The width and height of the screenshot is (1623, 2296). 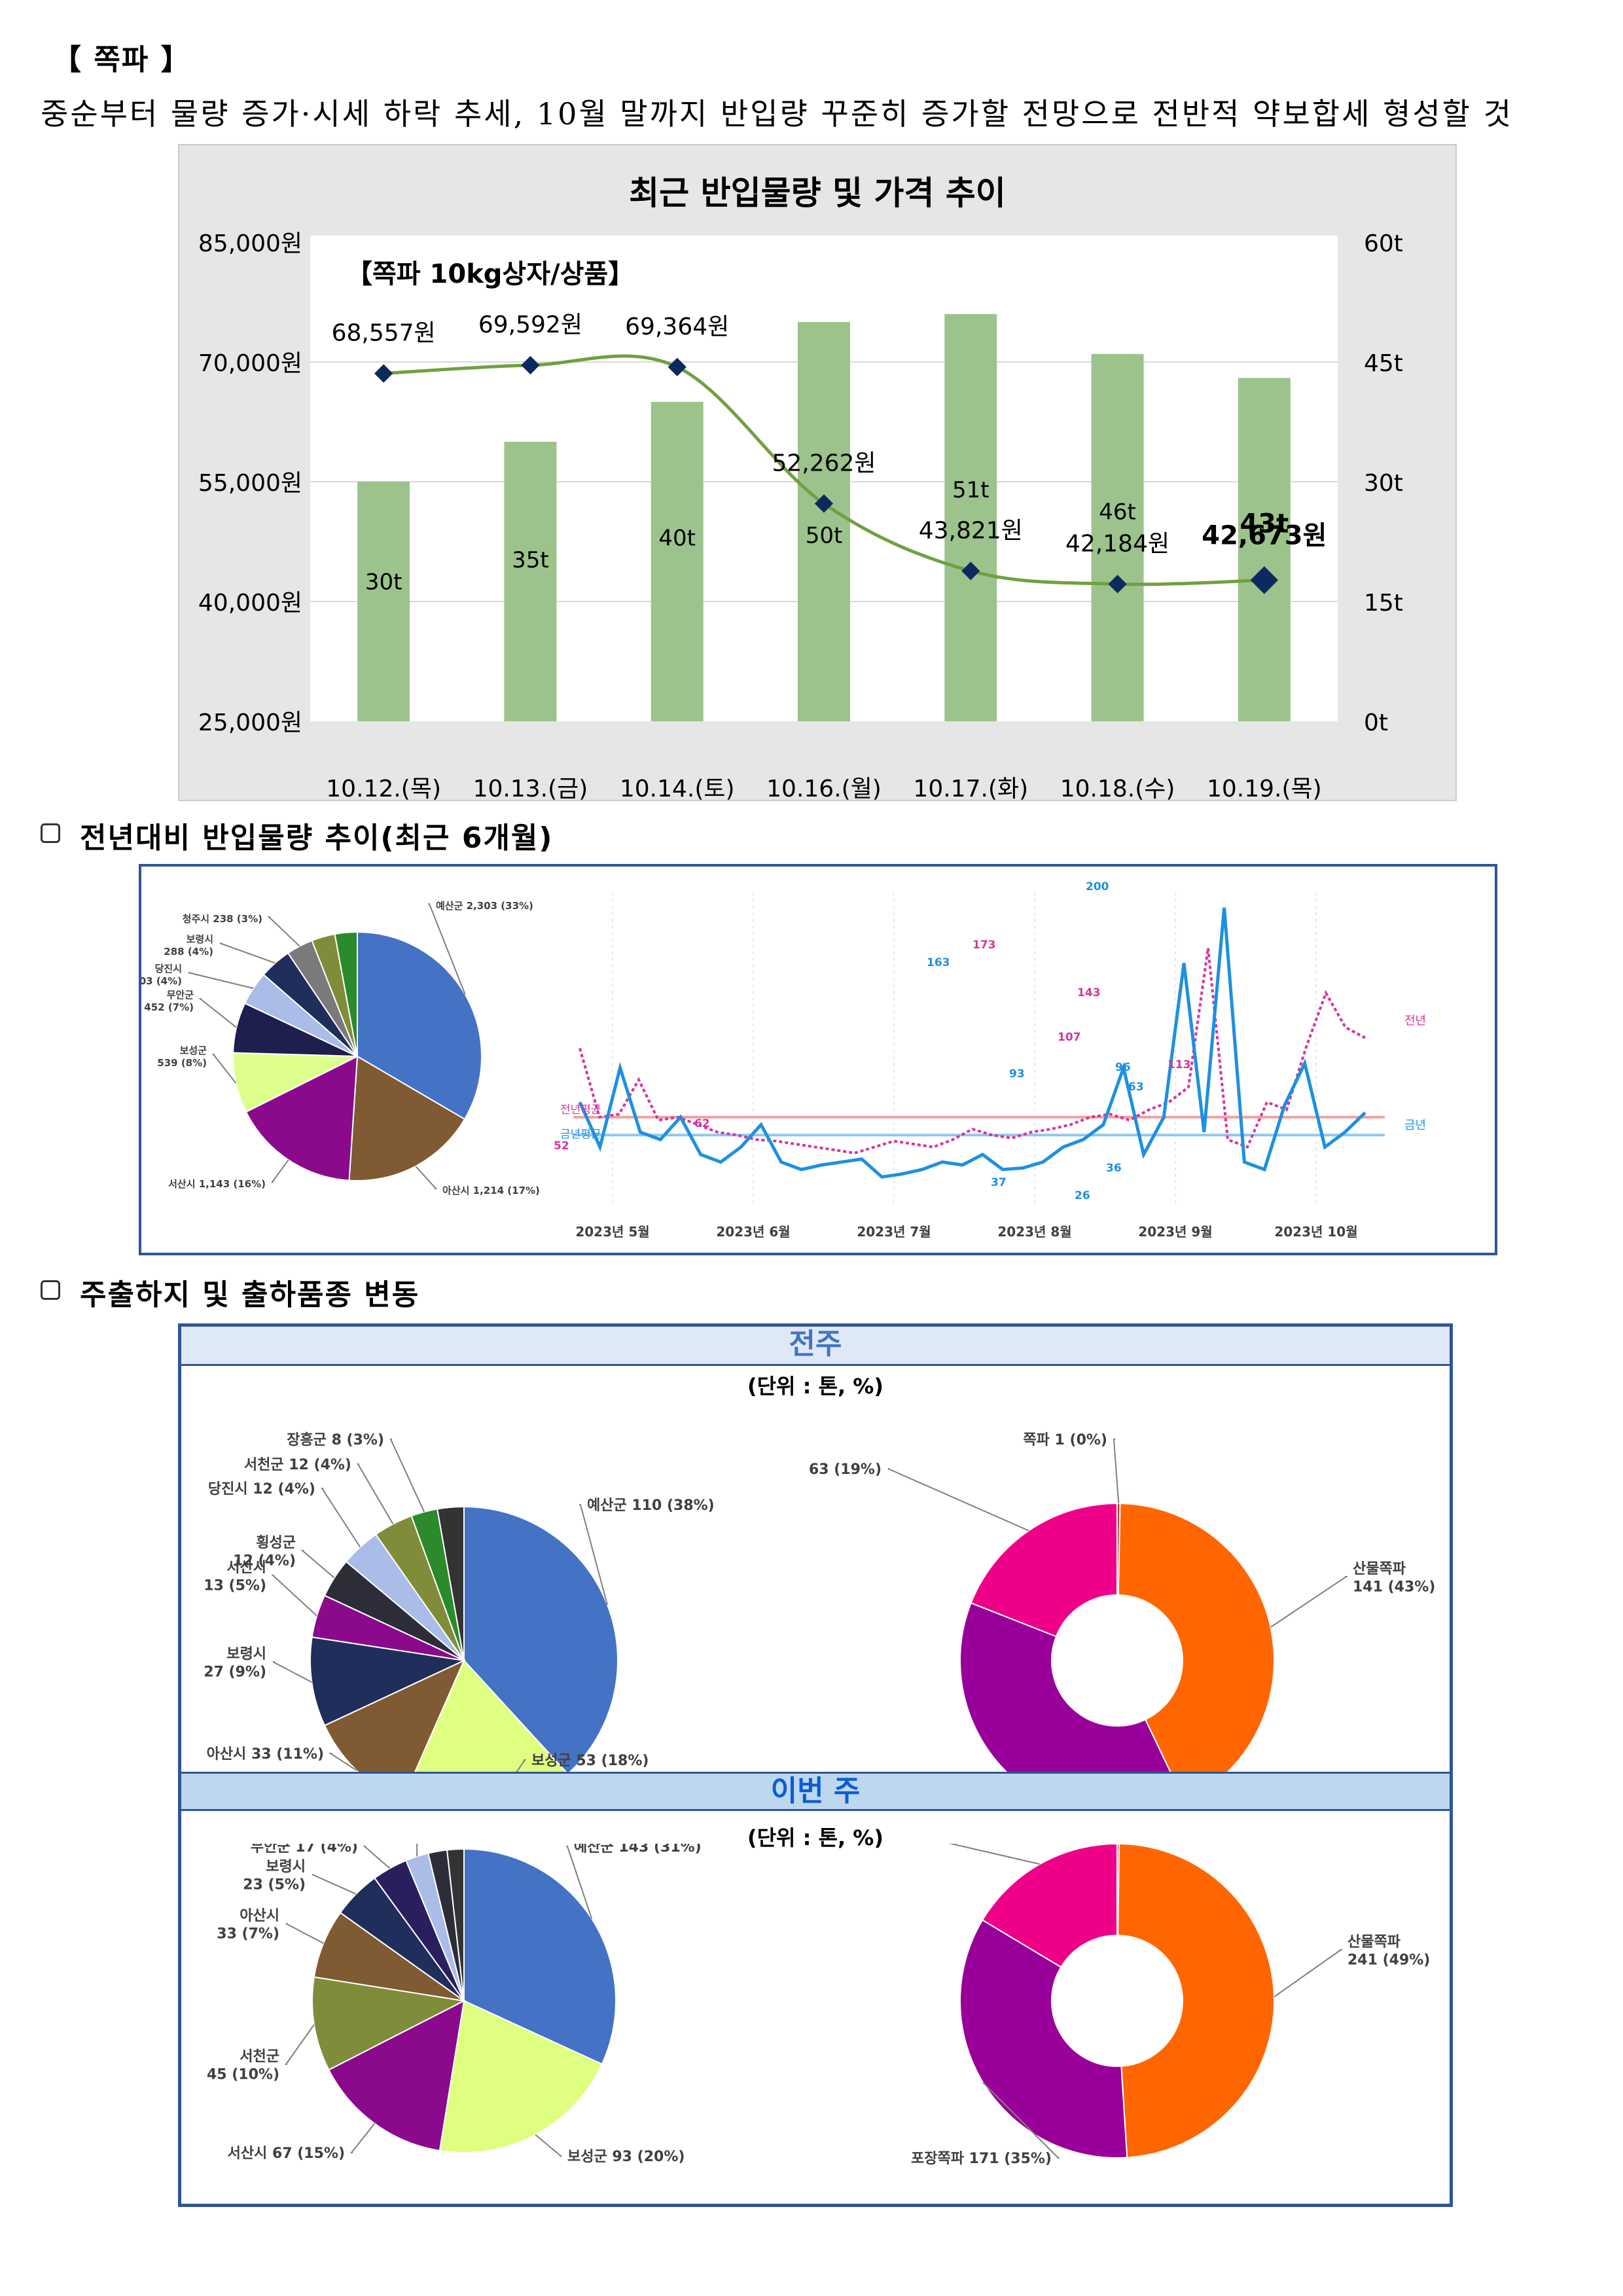 What do you see at coordinates (222, 919) in the screenshot?
I see `pie-label: 청주시 238 (3%)` at bounding box center [222, 919].